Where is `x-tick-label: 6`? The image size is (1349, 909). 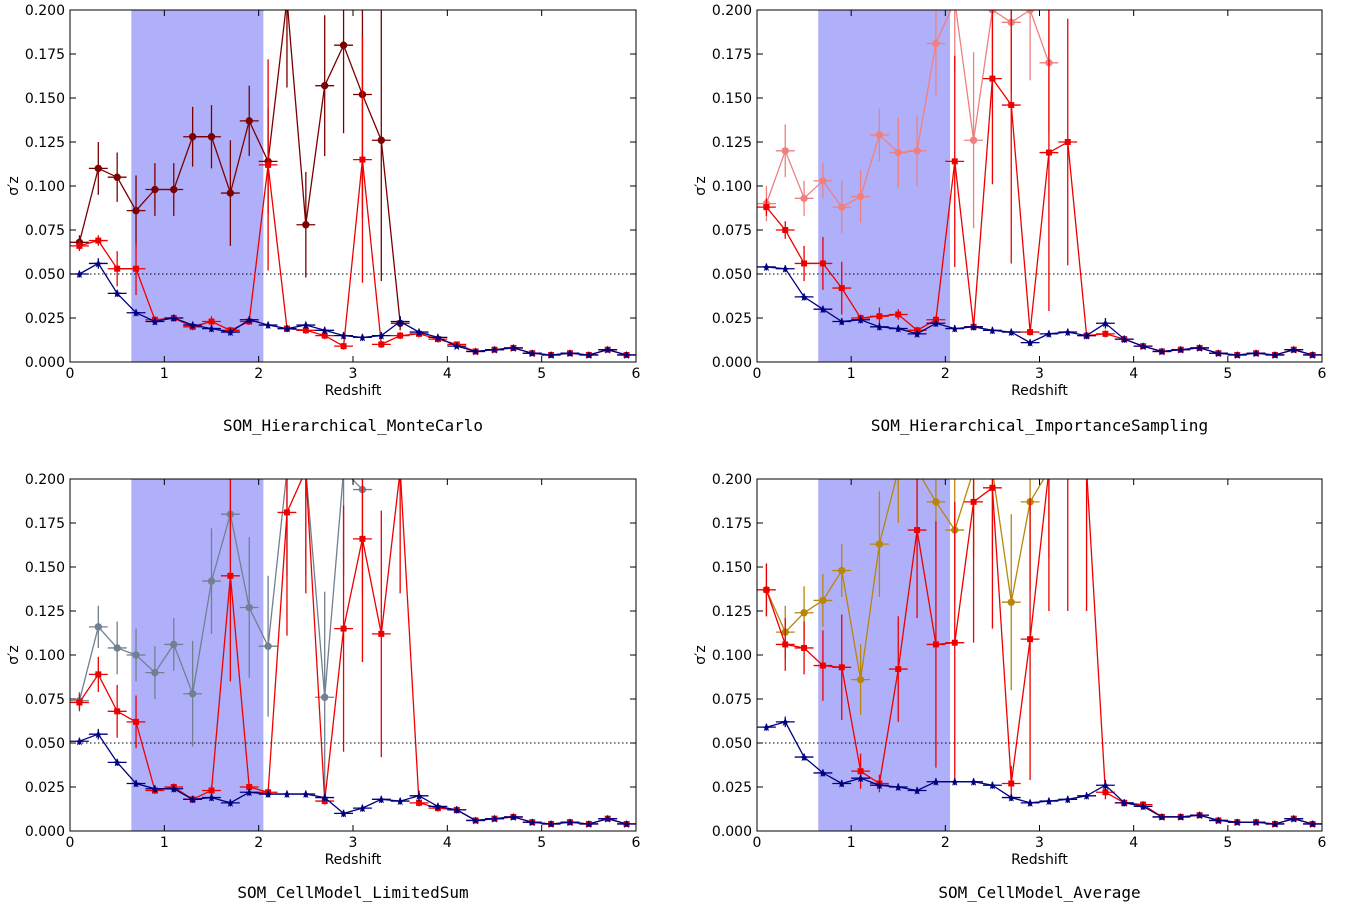
x-tick-label: 6 is located at coordinates (636, 843).